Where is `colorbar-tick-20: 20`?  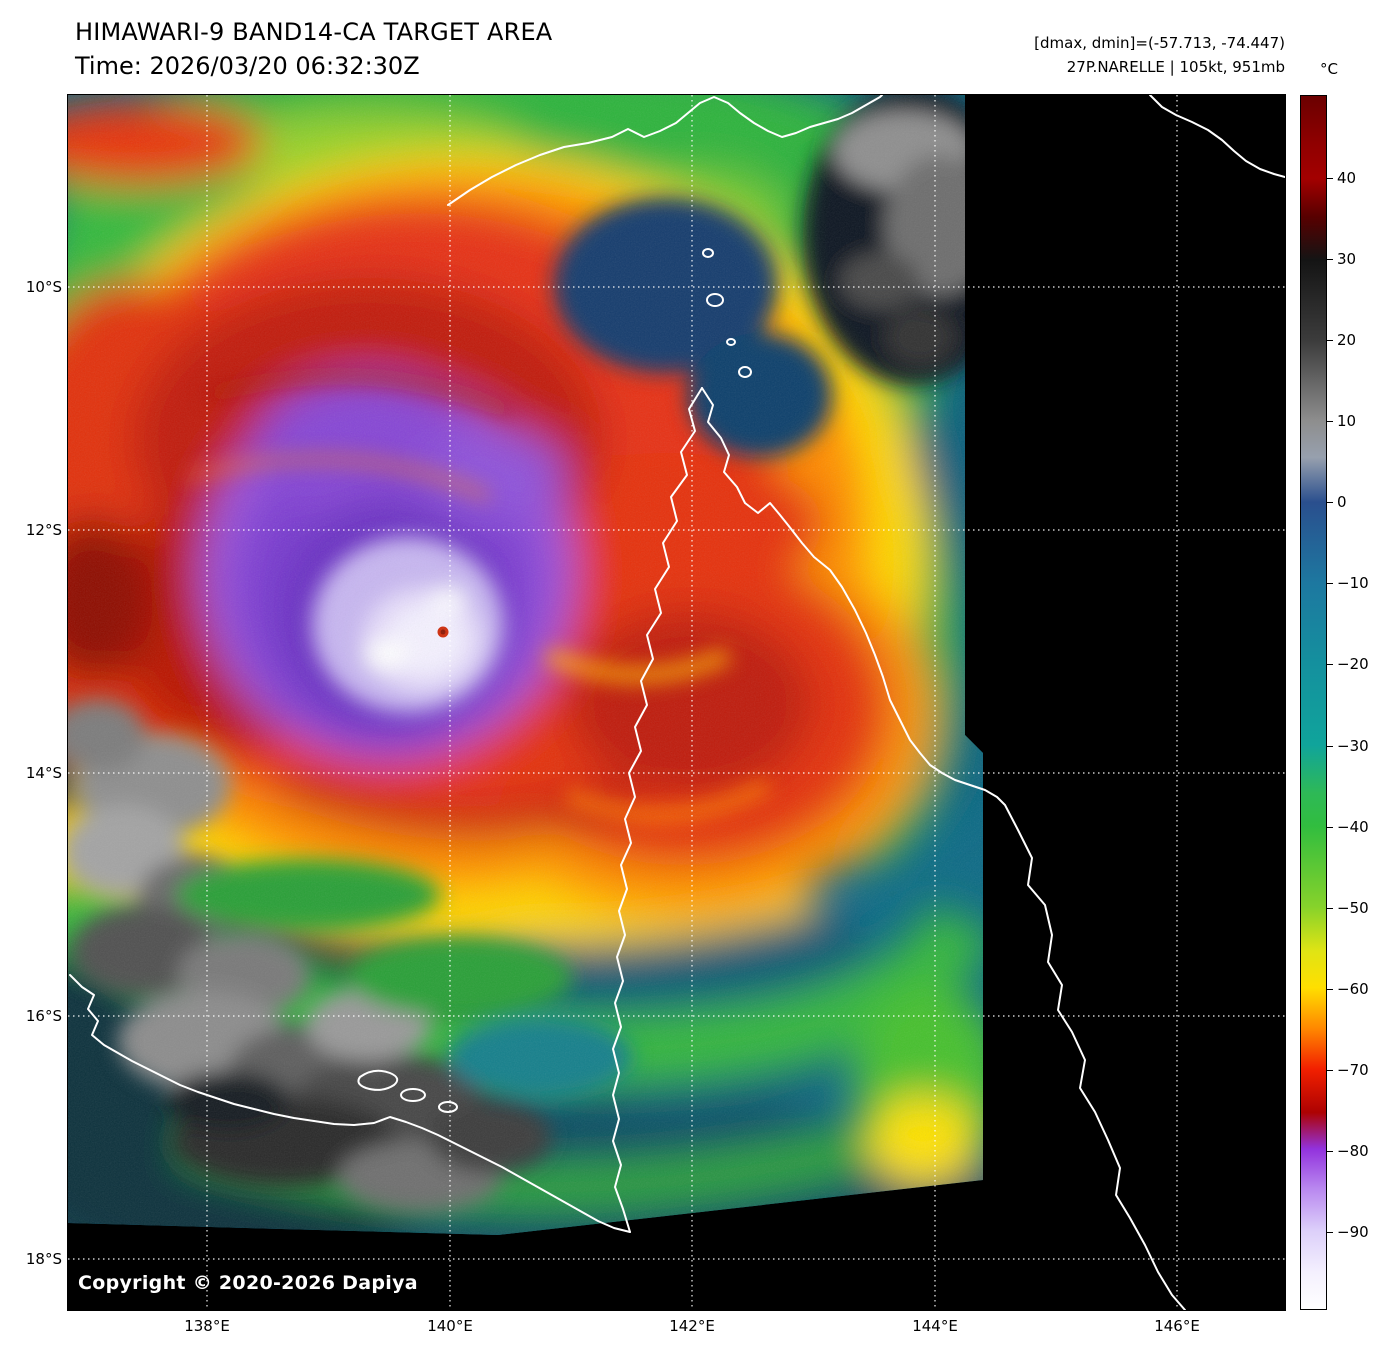
colorbar-tick-20: 20 is located at coordinates (1341, 340).